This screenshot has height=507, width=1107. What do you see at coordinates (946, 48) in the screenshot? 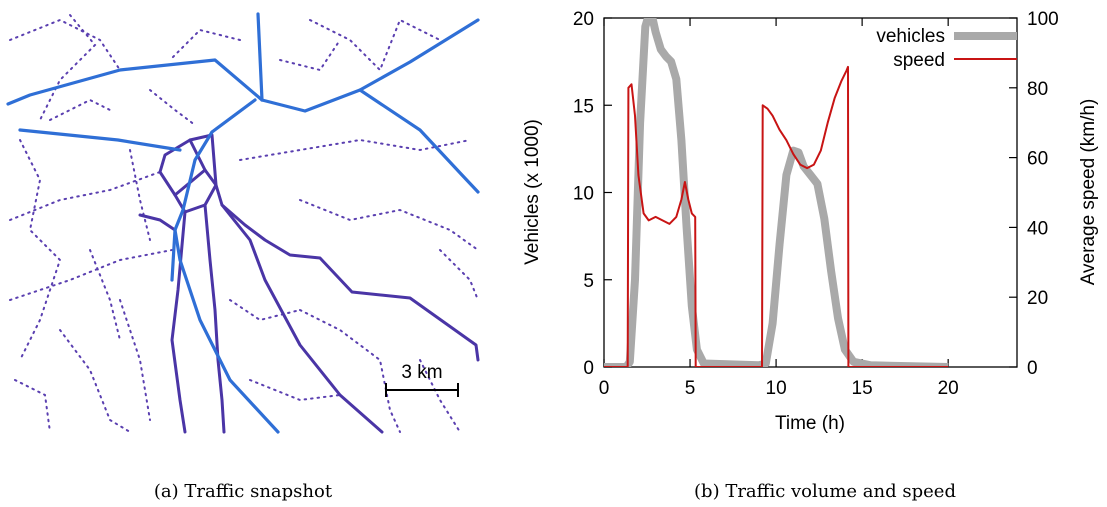
I see `legend: vehicles speed` at bounding box center [946, 48].